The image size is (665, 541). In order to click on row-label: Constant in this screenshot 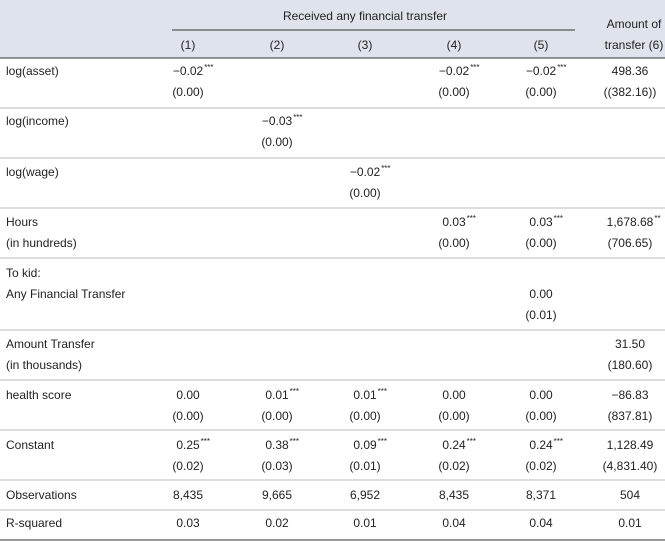, I will do `click(30, 445)`.